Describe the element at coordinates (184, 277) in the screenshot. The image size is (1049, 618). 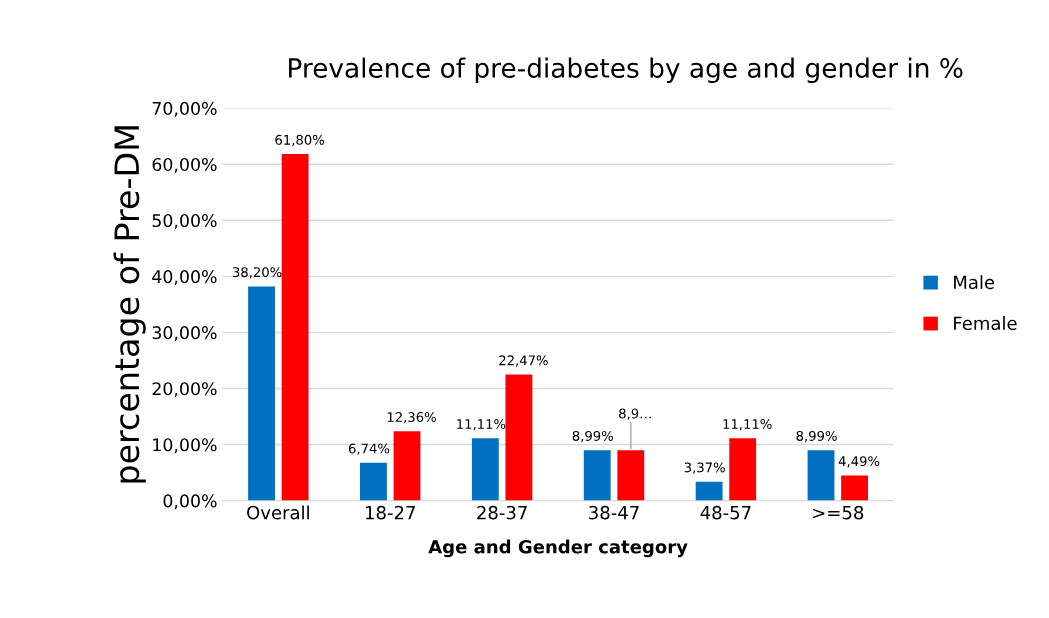
I see `y-tick-label: 40,00%` at that location.